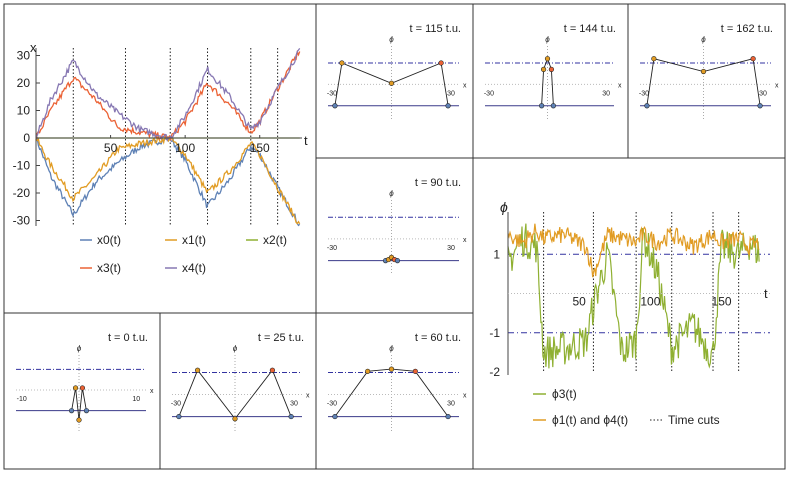  I want to click on panel-t60, so click(394, 391).